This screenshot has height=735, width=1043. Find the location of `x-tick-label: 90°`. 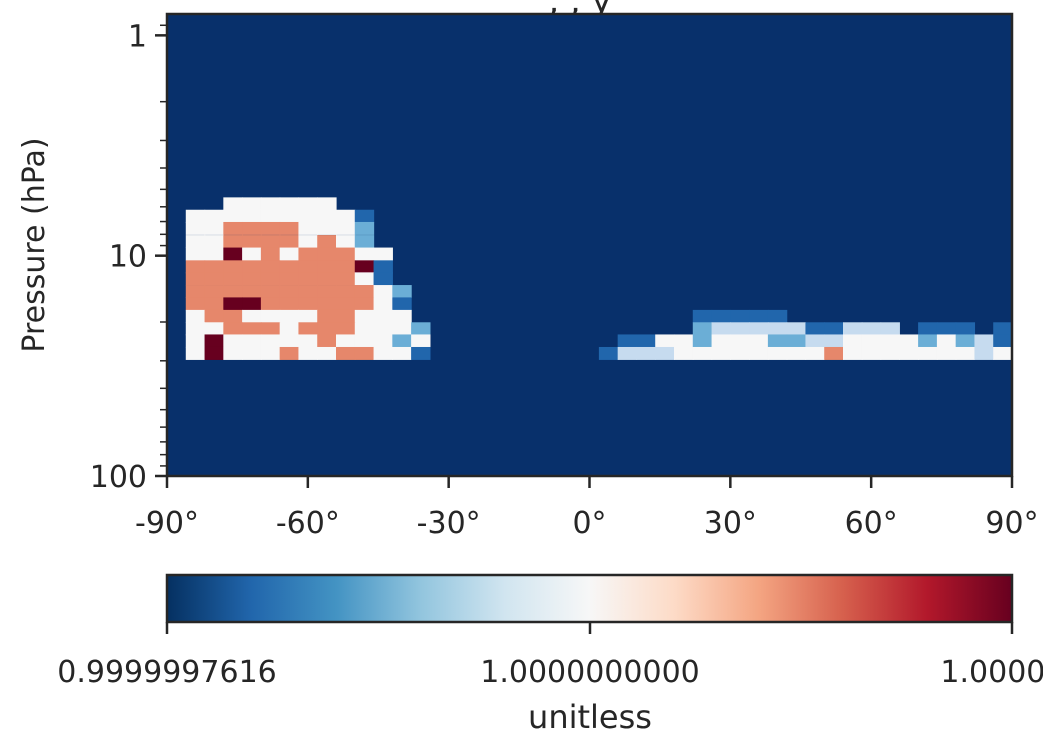

x-tick-label: 90° is located at coordinates (1011, 523).